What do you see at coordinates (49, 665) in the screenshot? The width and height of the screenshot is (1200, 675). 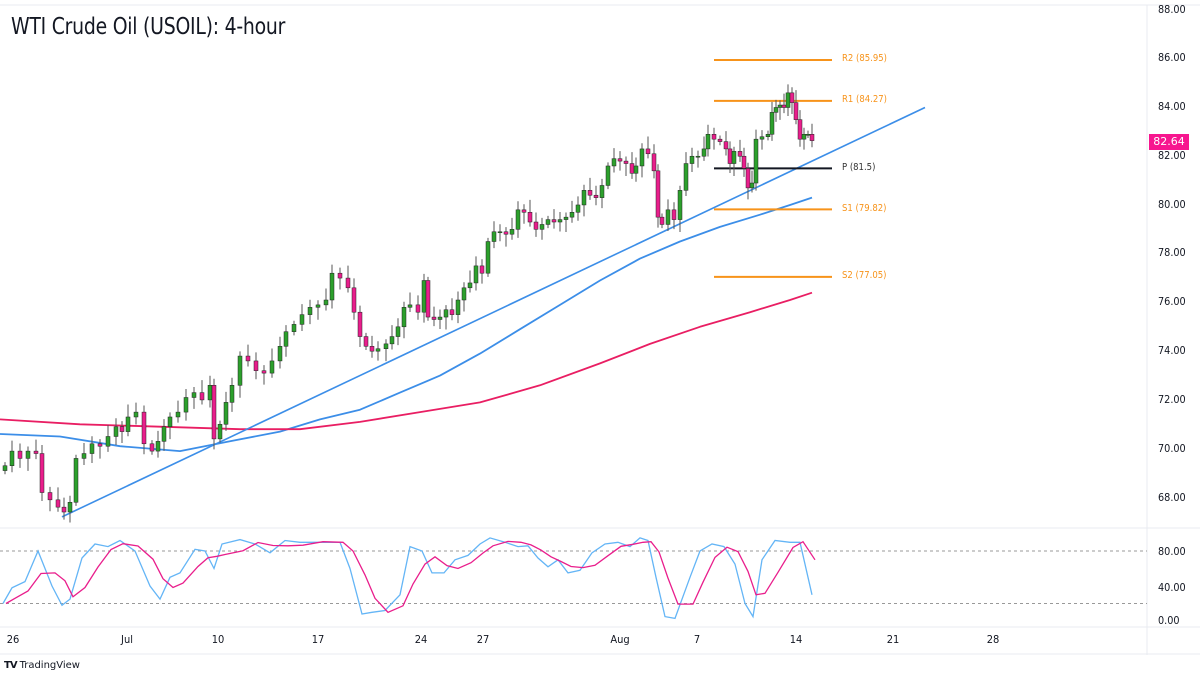 I see `tradingview-logo-text: TradingView` at bounding box center [49, 665].